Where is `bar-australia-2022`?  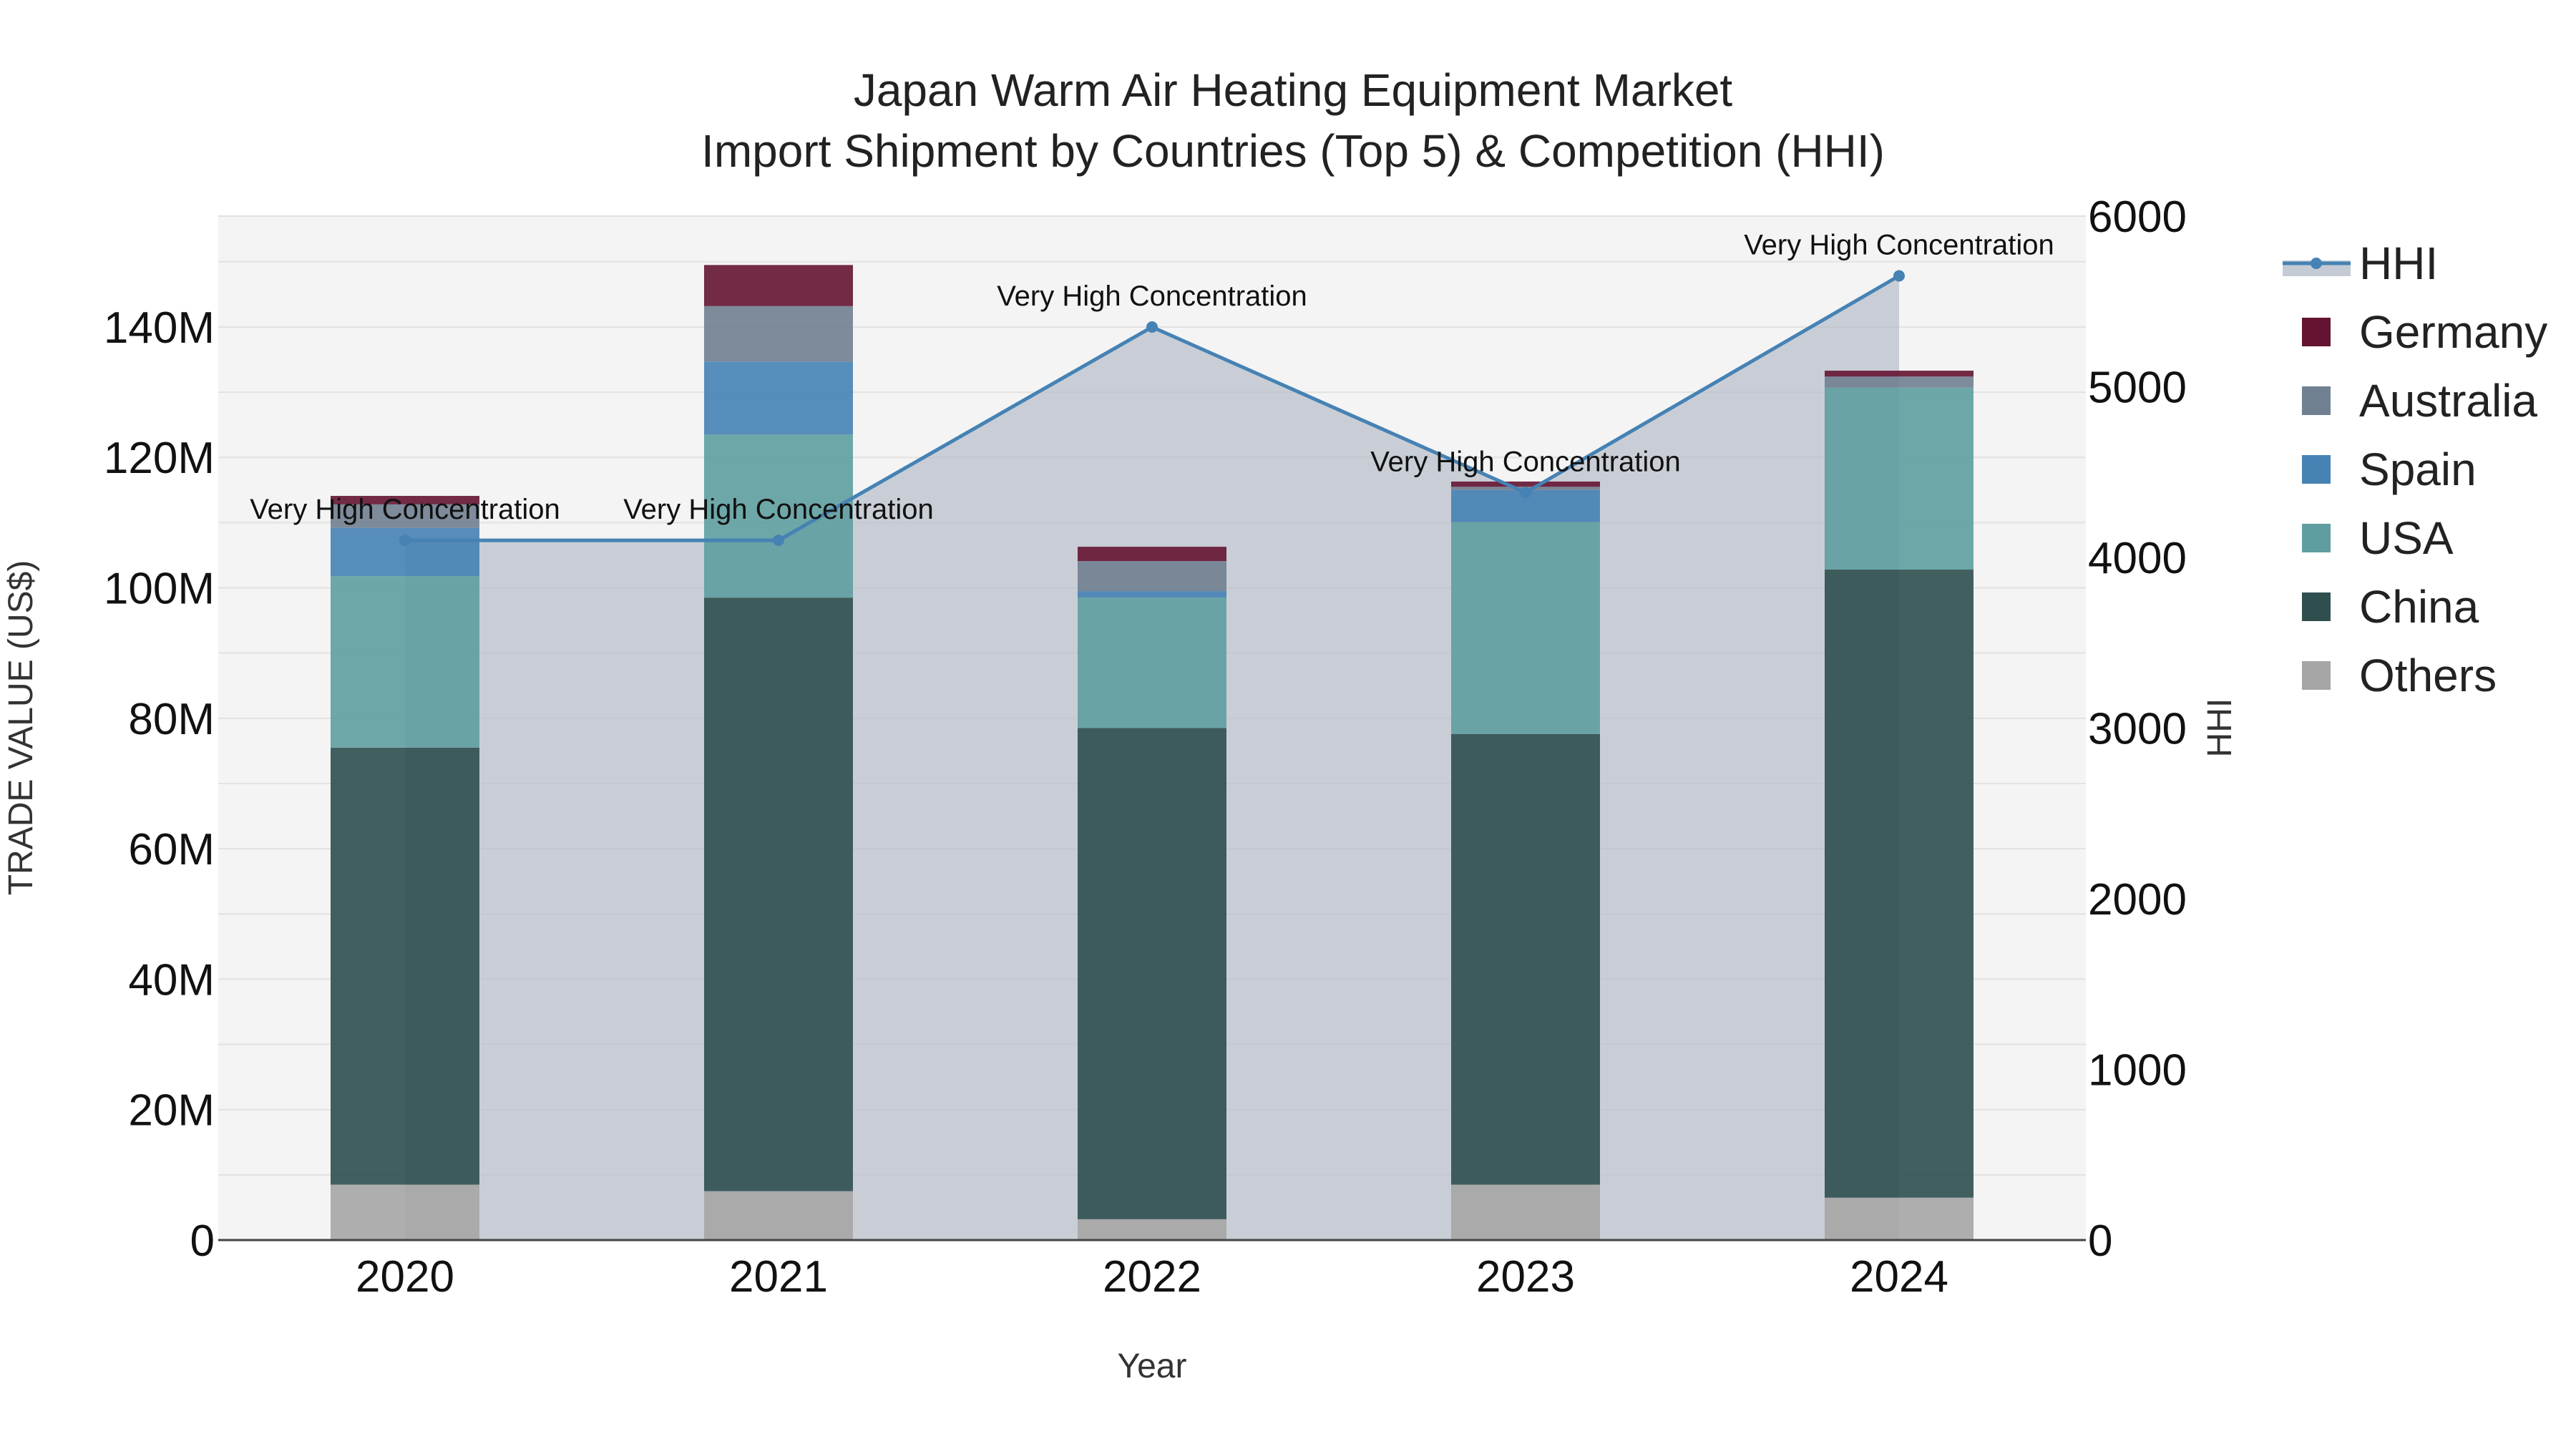 bar-australia-2022 is located at coordinates (1152, 576).